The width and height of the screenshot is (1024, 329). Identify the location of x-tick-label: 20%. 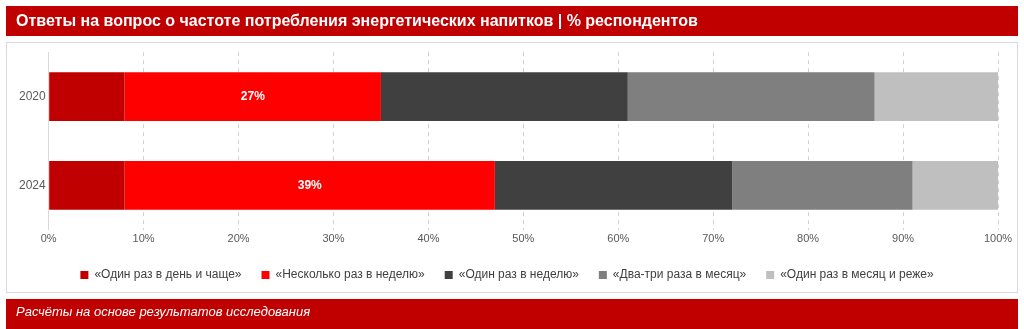
(238, 238).